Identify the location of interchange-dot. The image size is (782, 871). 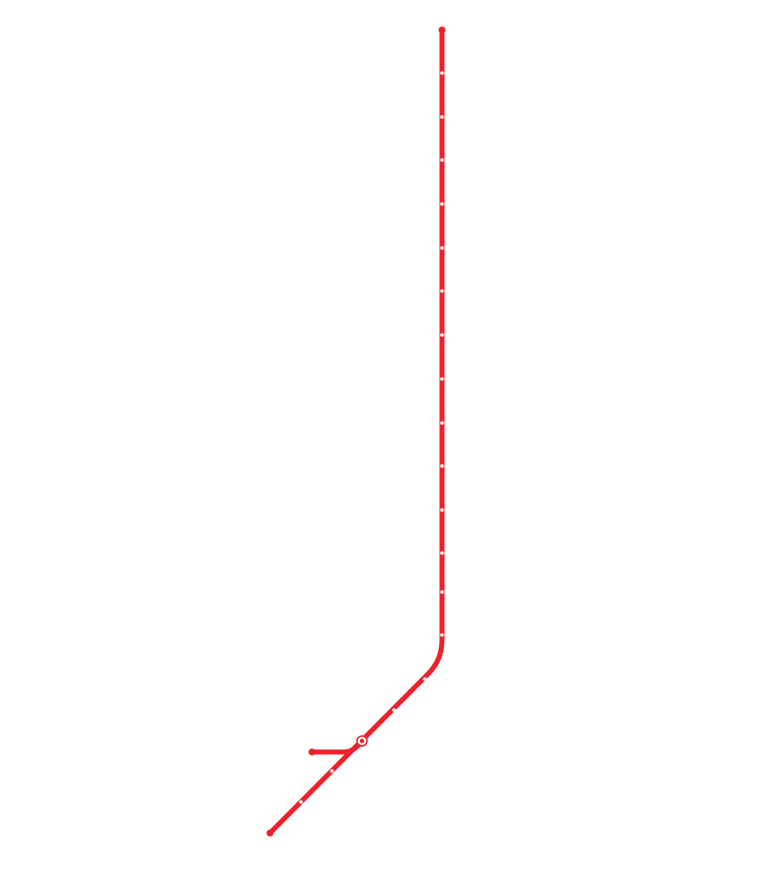
(362, 741).